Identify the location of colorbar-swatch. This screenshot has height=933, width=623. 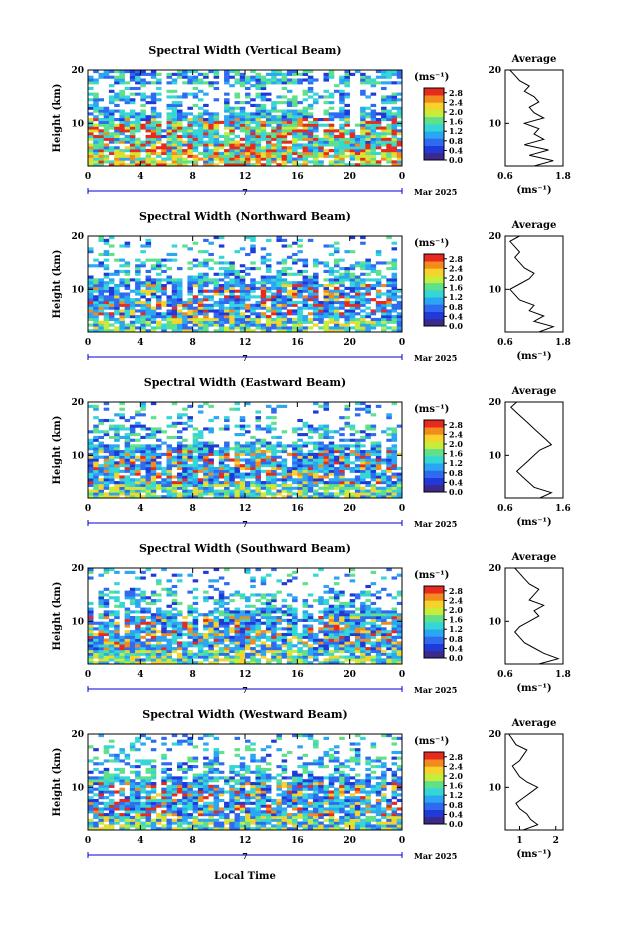
(434, 301).